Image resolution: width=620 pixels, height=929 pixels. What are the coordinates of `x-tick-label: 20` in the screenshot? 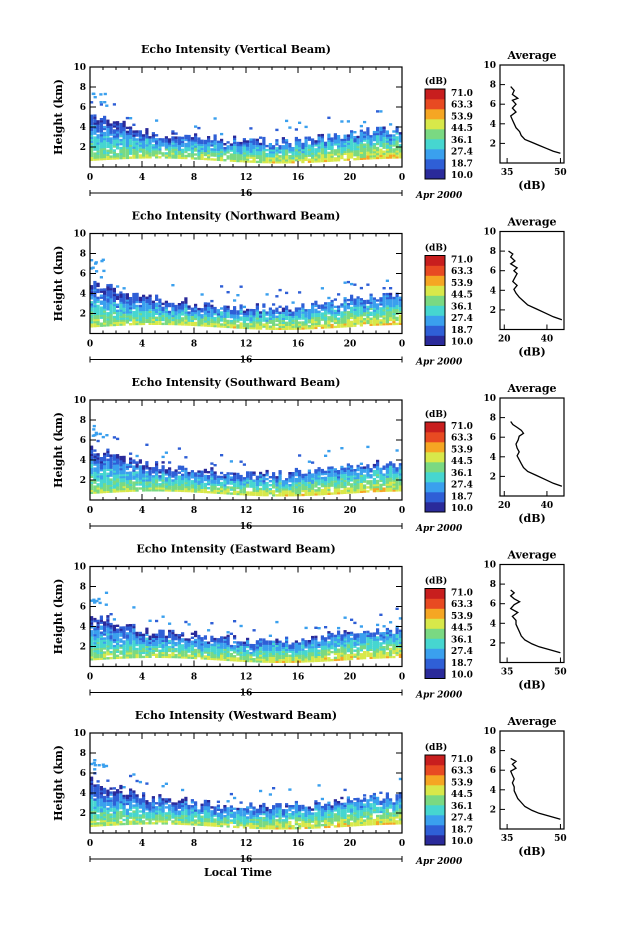 It's located at (350, 178).